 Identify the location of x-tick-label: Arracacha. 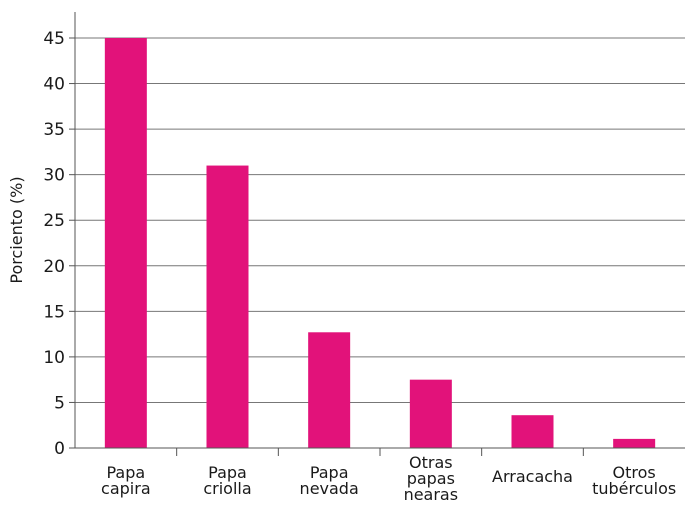
(532, 476).